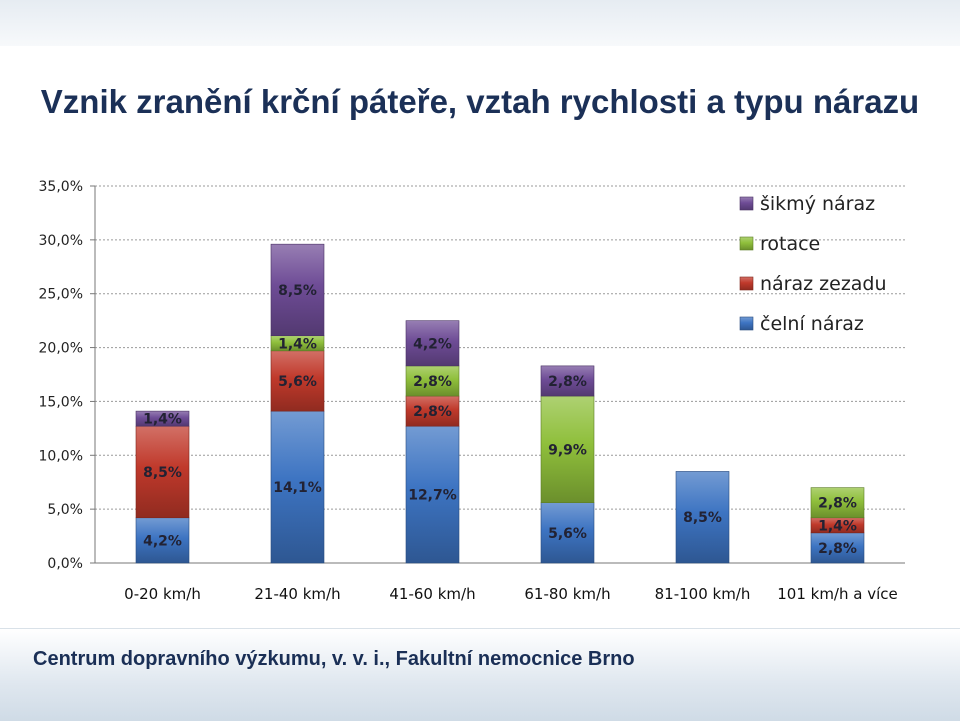  I want to click on data-label: 12,7%, so click(432, 496).